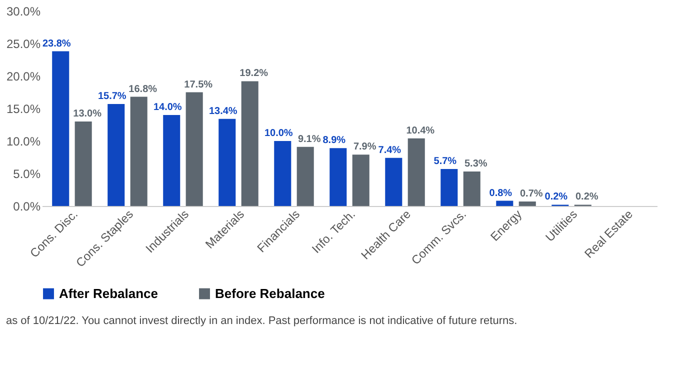  Describe the element at coordinates (167, 107) in the screenshot. I see `data-label: 14.0%` at that location.